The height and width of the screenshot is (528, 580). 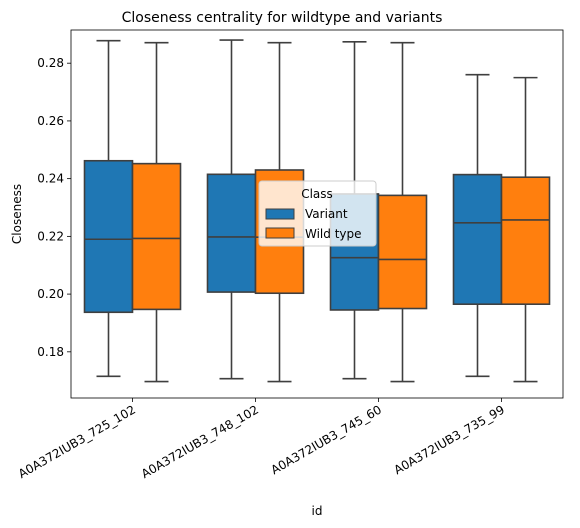 I want to click on legend-swatch-variant, so click(x=280, y=214).